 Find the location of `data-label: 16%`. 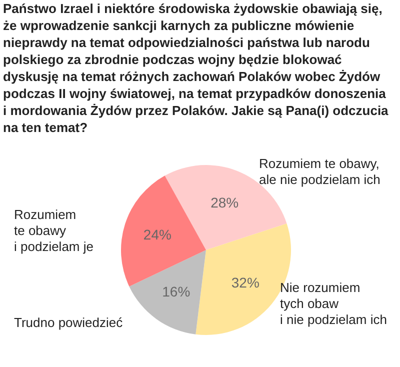

data-label: 16% is located at coordinates (176, 291).